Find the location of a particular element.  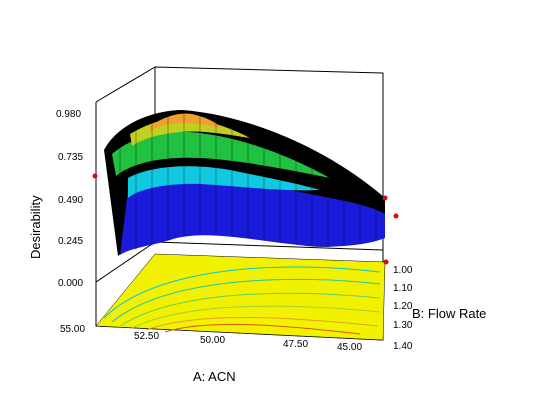

y-tick-label: 1.00 is located at coordinates (403, 270).